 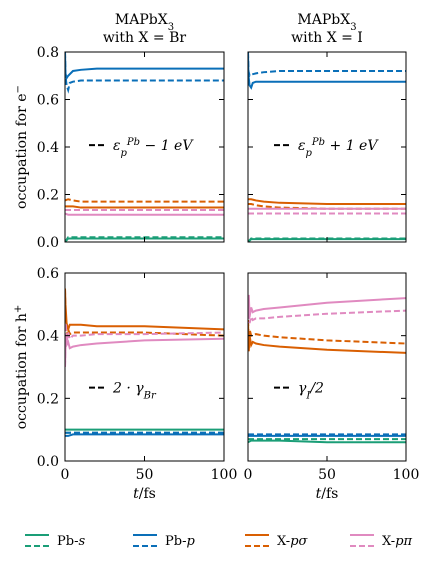 I want to click on axes-frame, so click(x=327, y=367).